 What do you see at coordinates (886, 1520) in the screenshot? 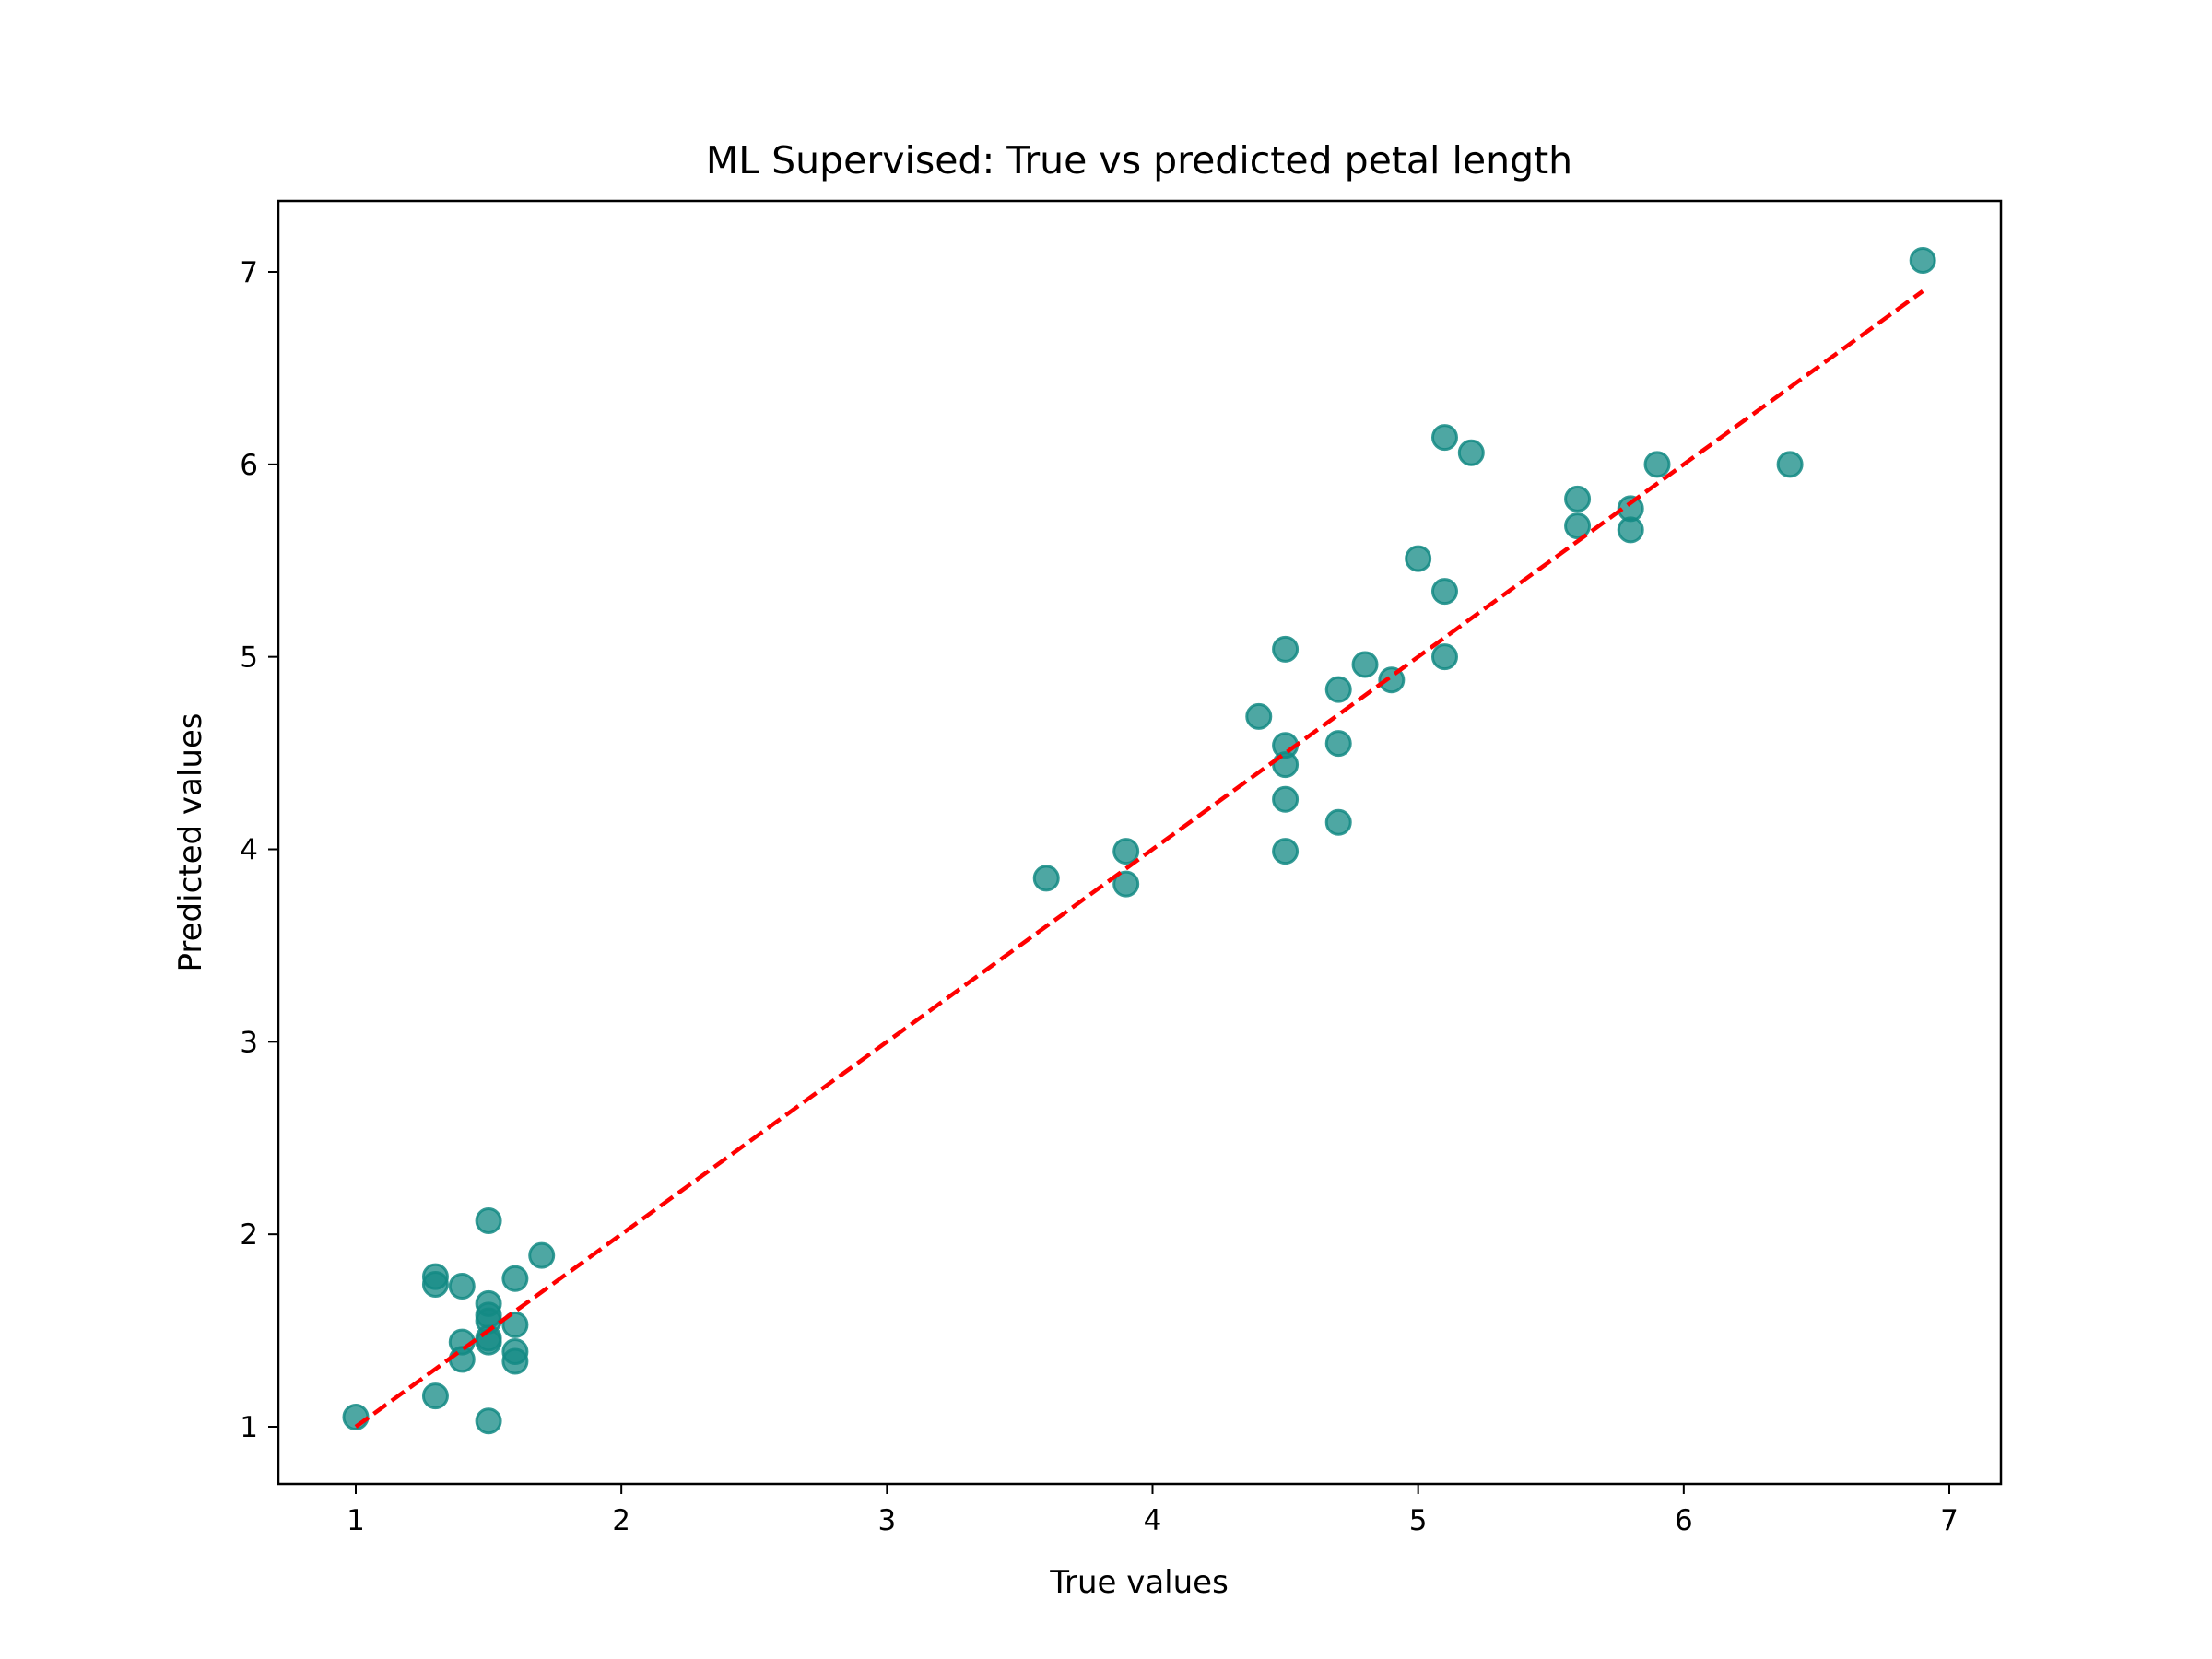
I see `x-tick-label-3: 3` at bounding box center [886, 1520].